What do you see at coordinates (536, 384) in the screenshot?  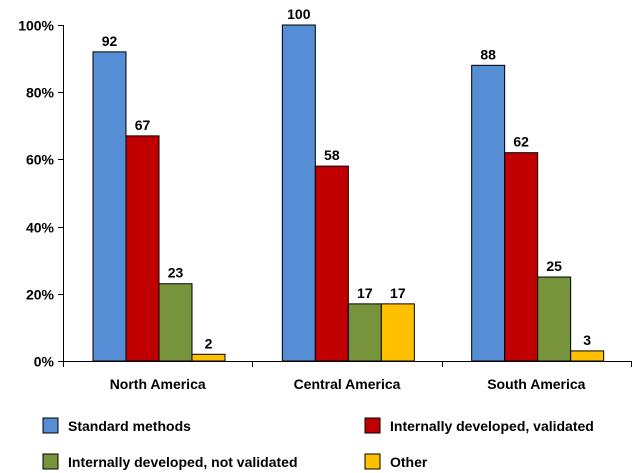 I see `x-tick-label: South America` at bounding box center [536, 384].